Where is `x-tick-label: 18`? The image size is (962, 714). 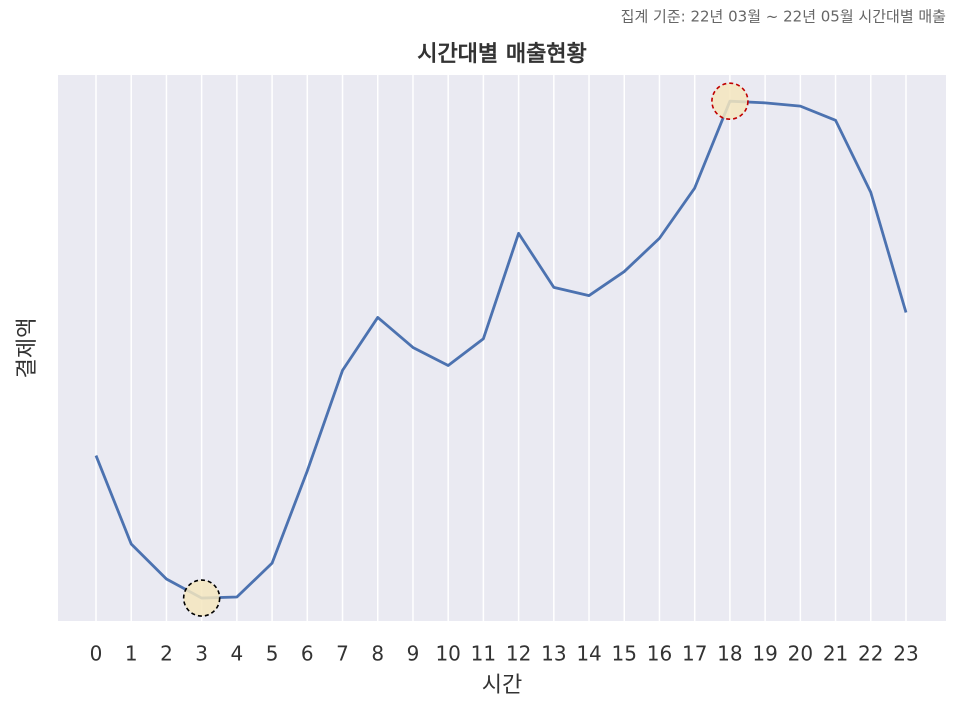 x-tick-label: 18 is located at coordinates (729, 654).